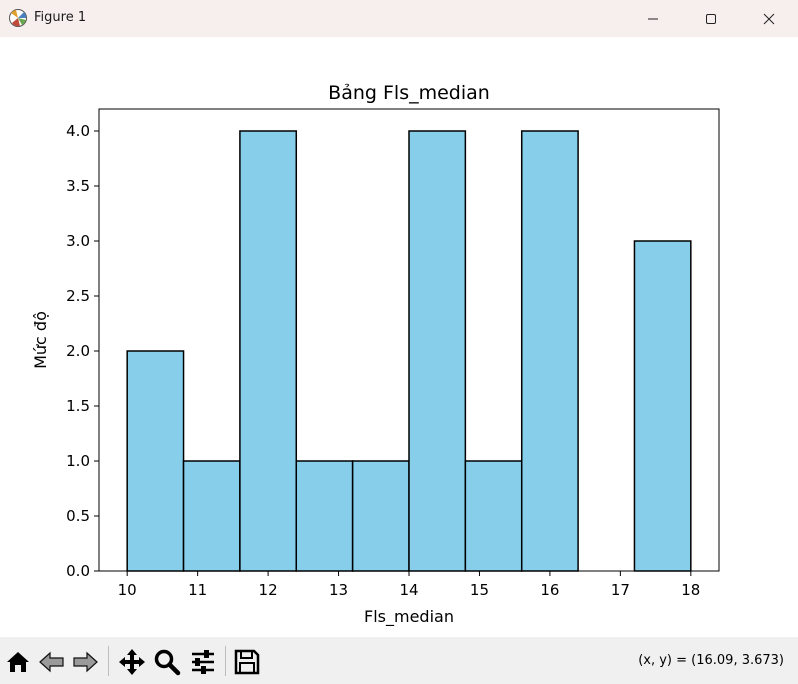 The width and height of the screenshot is (798, 684). I want to click on back-button, so click(52, 662).